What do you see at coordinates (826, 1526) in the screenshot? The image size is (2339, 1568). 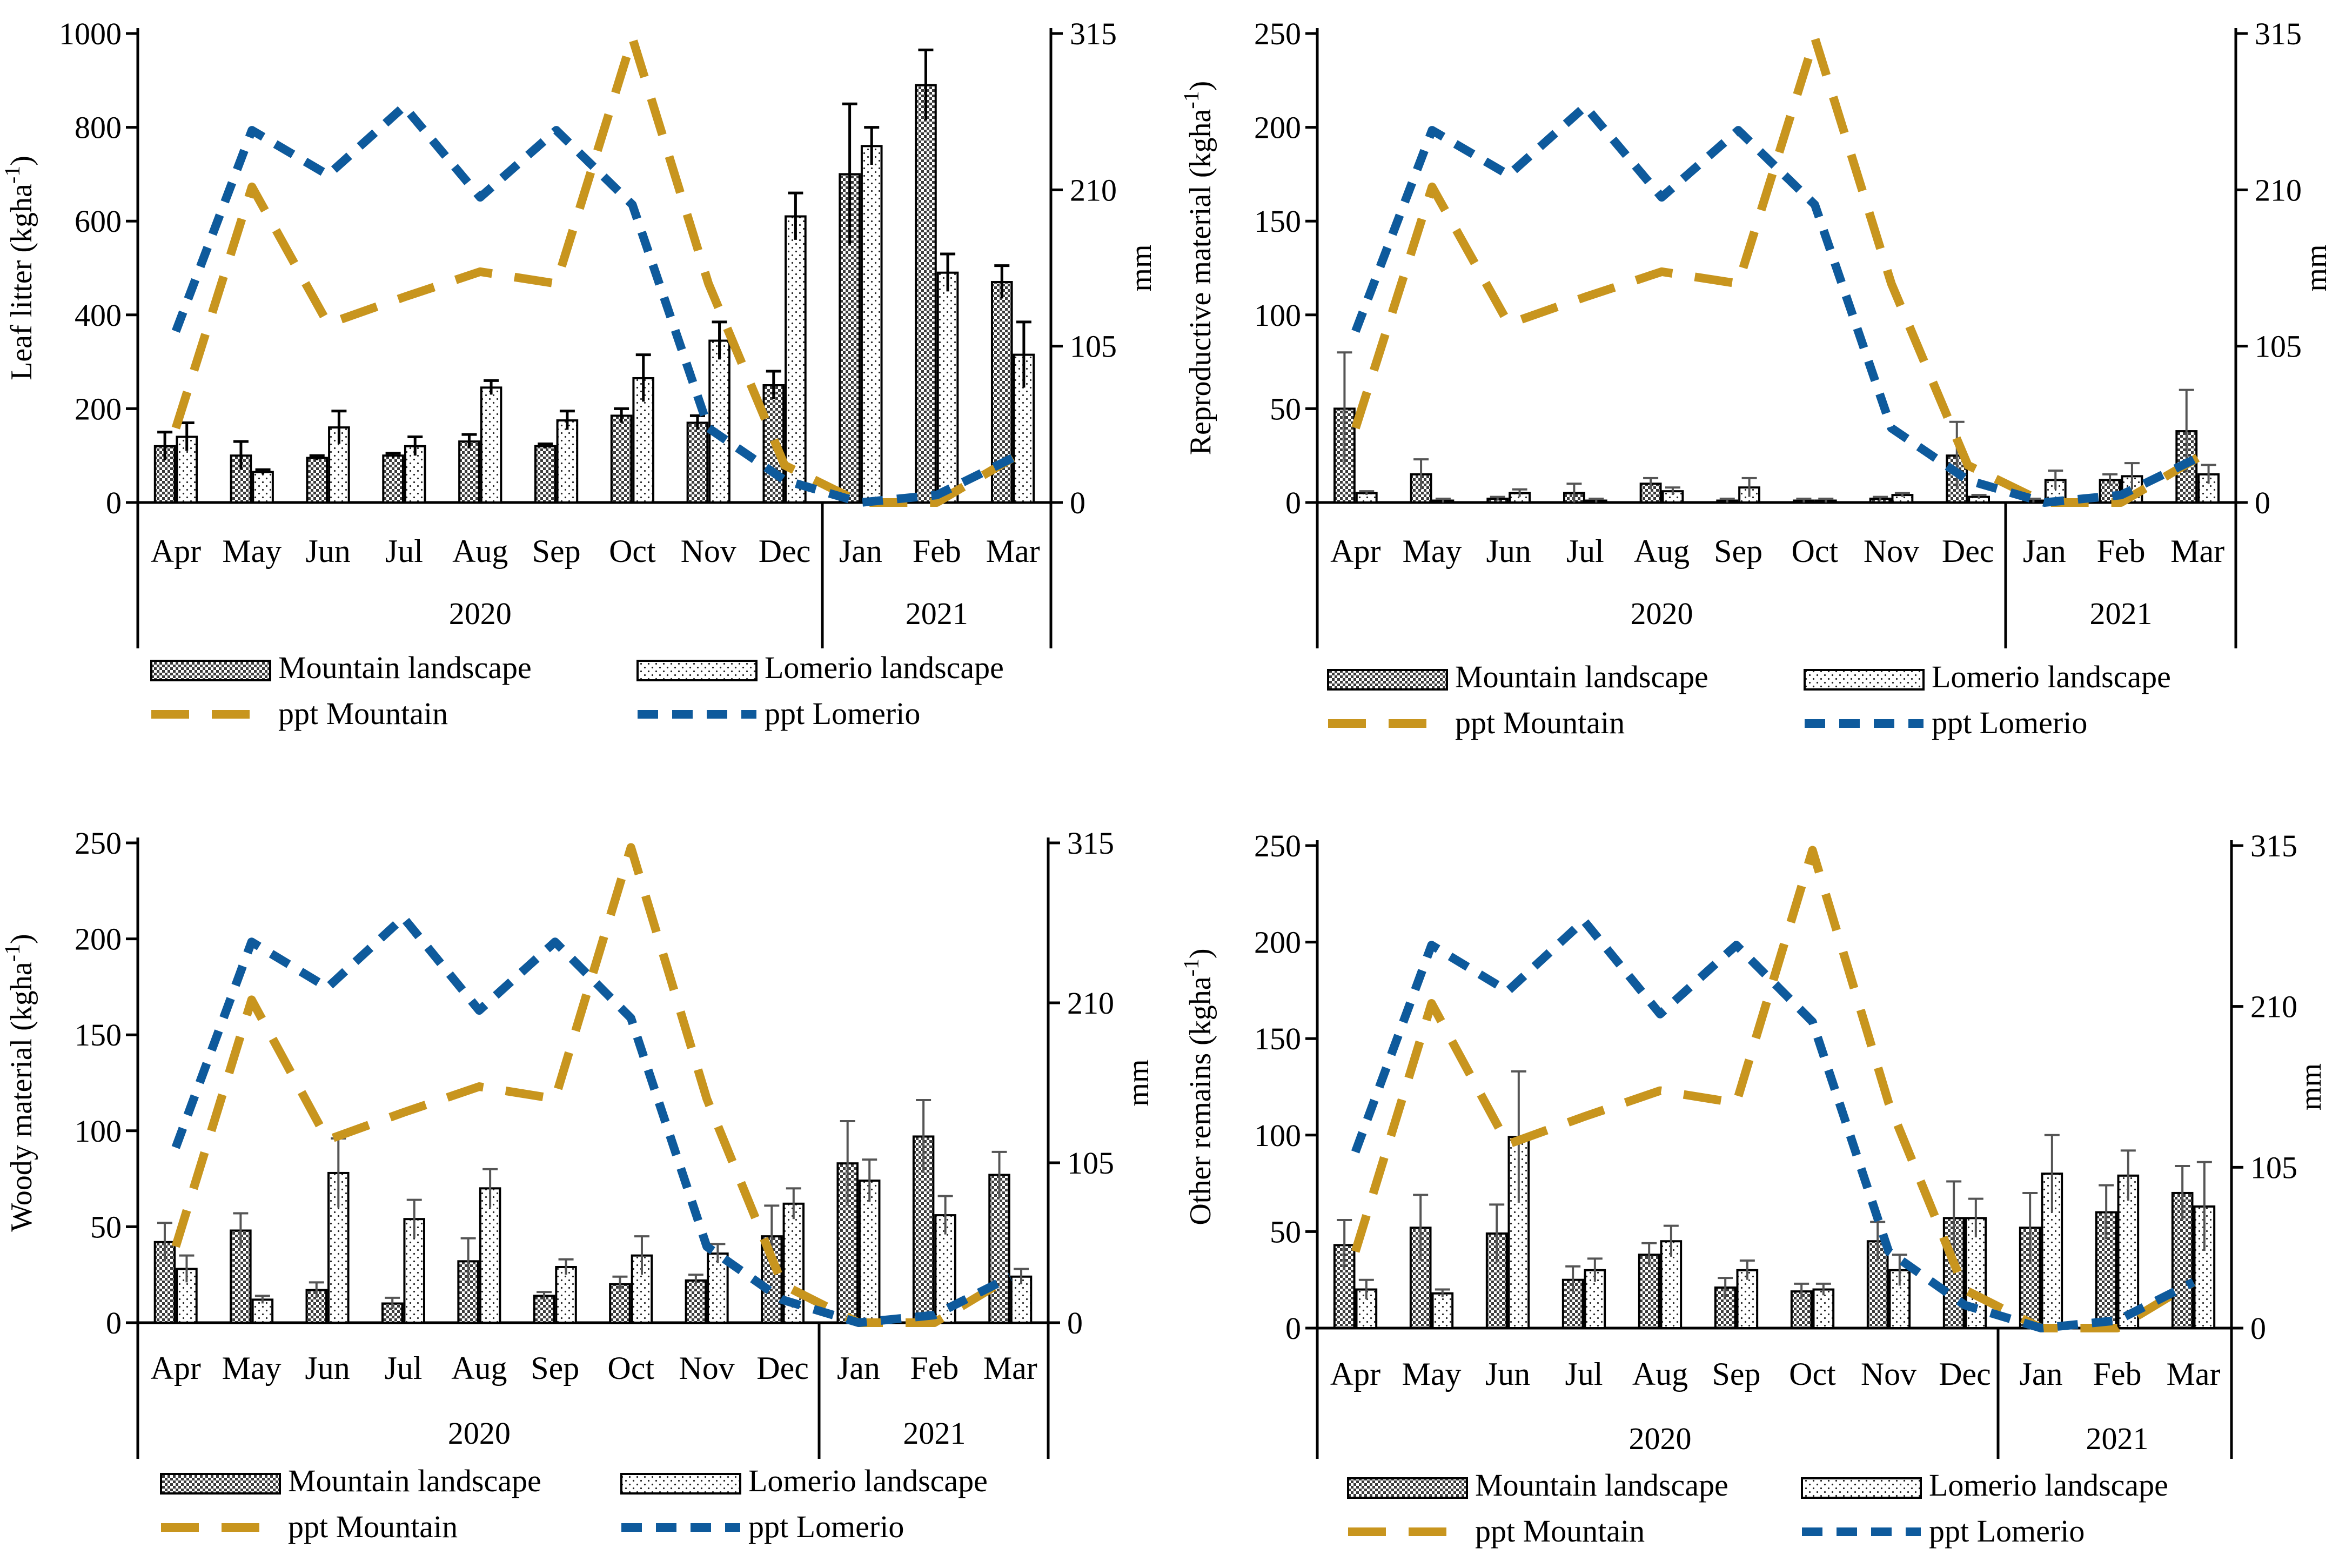 I see `legend-label-ppt-lomerio: ppt Lomerio` at bounding box center [826, 1526].